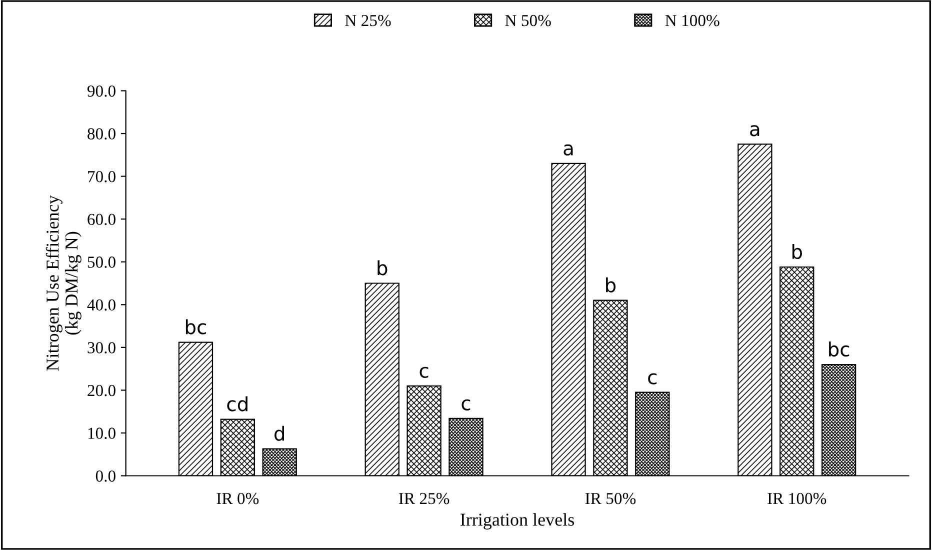  I want to click on x-tick-label: IR 100%, so click(797, 498).